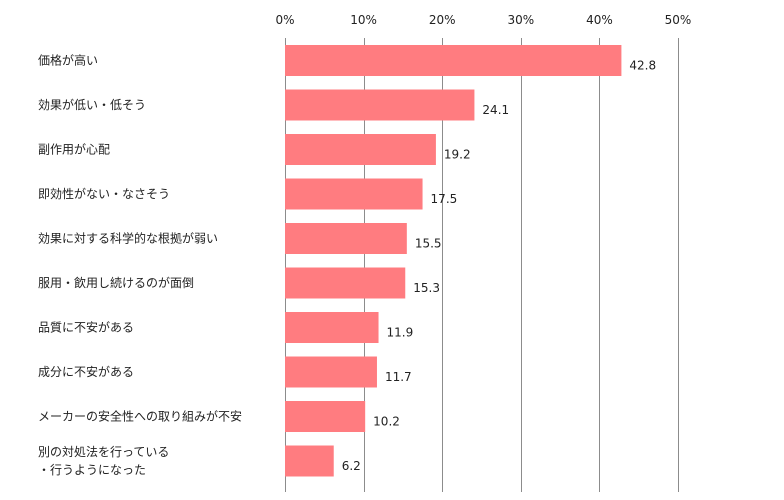 This screenshot has height=500, width=784. Describe the element at coordinates (351, 466) in the screenshot. I see `data-label: 6.2` at that location.